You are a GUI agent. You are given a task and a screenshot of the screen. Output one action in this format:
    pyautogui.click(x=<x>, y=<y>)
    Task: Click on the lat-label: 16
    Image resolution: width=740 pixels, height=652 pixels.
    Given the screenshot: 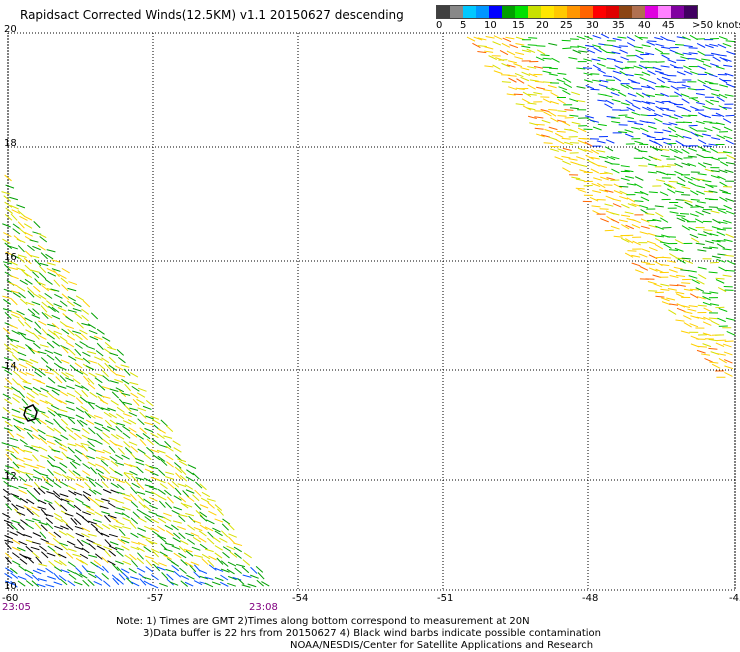 What is the action you would take?
    pyautogui.click(x=10, y=257)
    